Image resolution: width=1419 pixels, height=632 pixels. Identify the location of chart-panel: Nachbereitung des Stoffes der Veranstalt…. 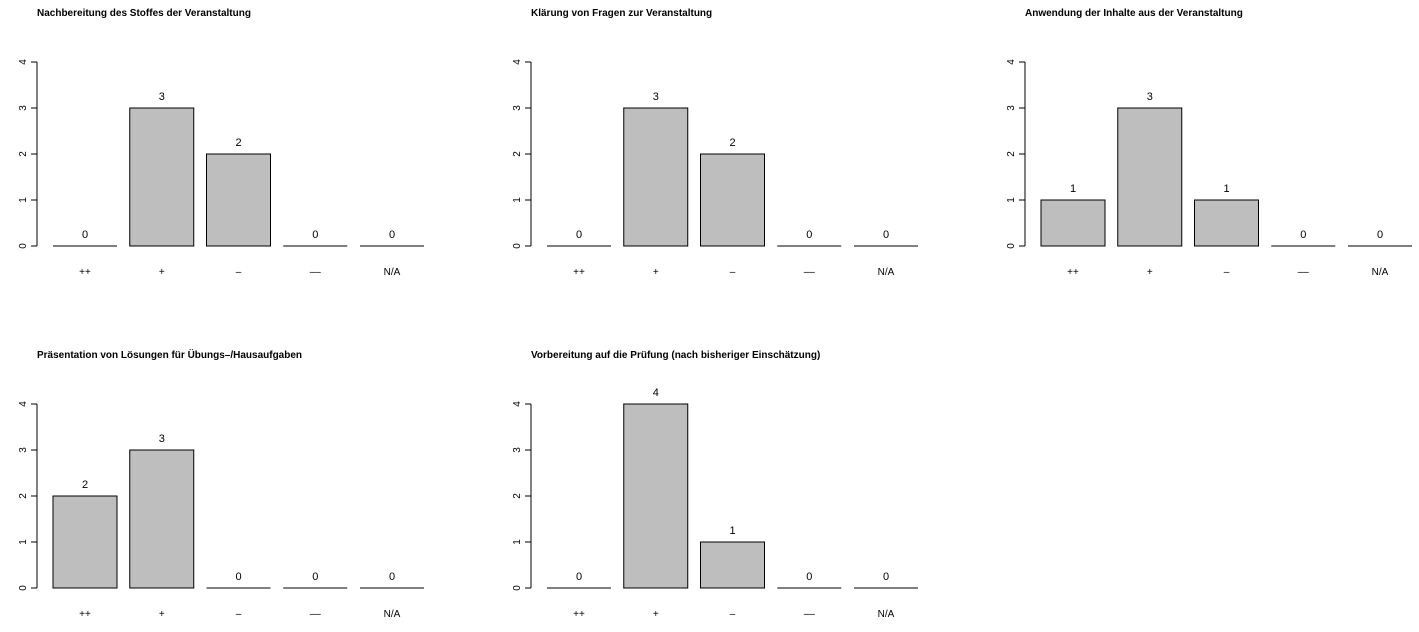
(225, 145).